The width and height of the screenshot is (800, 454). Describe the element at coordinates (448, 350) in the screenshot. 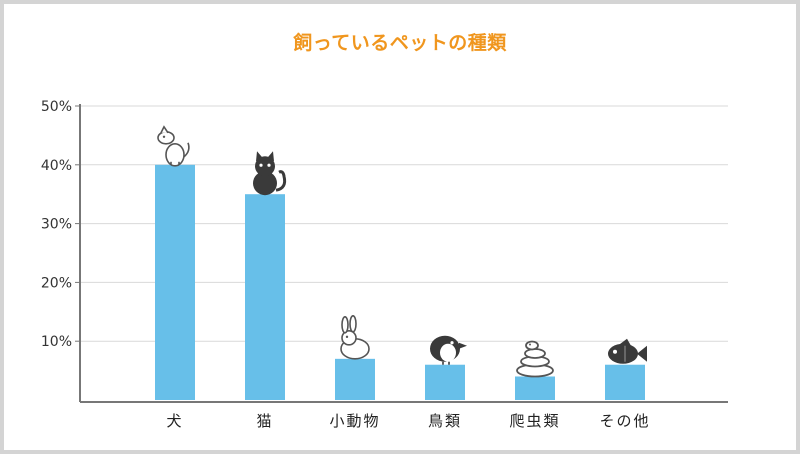

I see `bird-icon` at that location.